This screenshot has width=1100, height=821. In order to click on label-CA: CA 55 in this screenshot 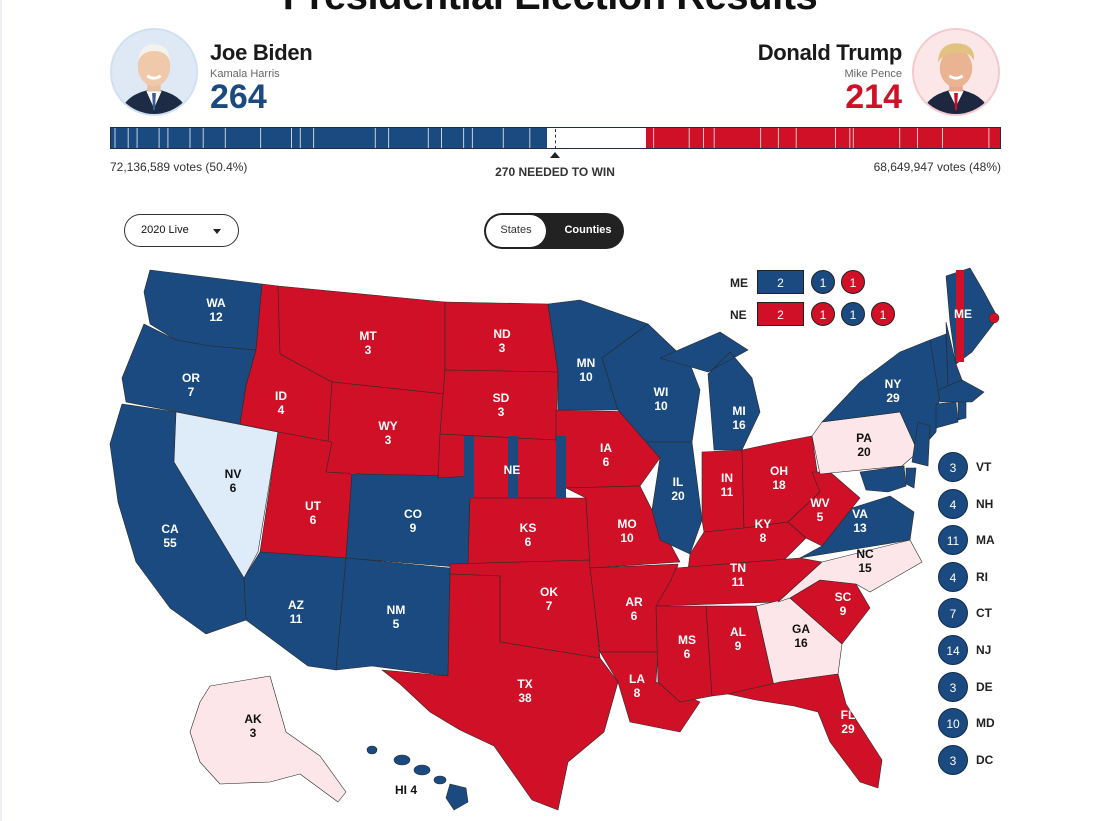, I will do `click(170, 536)`.